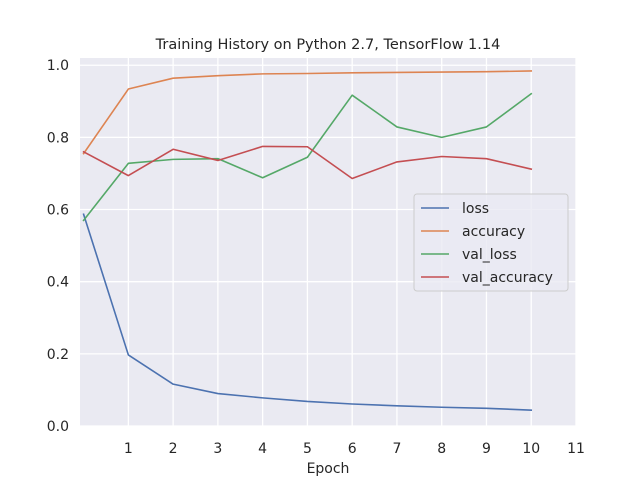 The height and width of the screenshot is (480, 640). I want to click on legend-box, so click(491, 242).